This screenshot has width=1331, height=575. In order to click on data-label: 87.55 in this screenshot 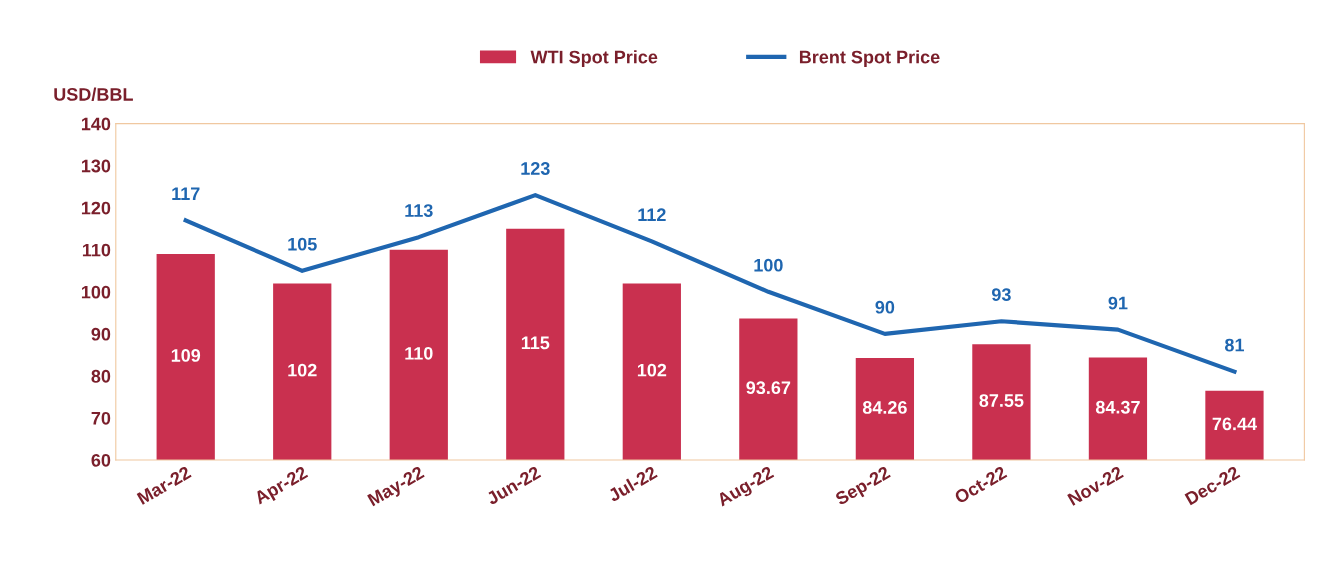, I will do `click(1001, 400)`.